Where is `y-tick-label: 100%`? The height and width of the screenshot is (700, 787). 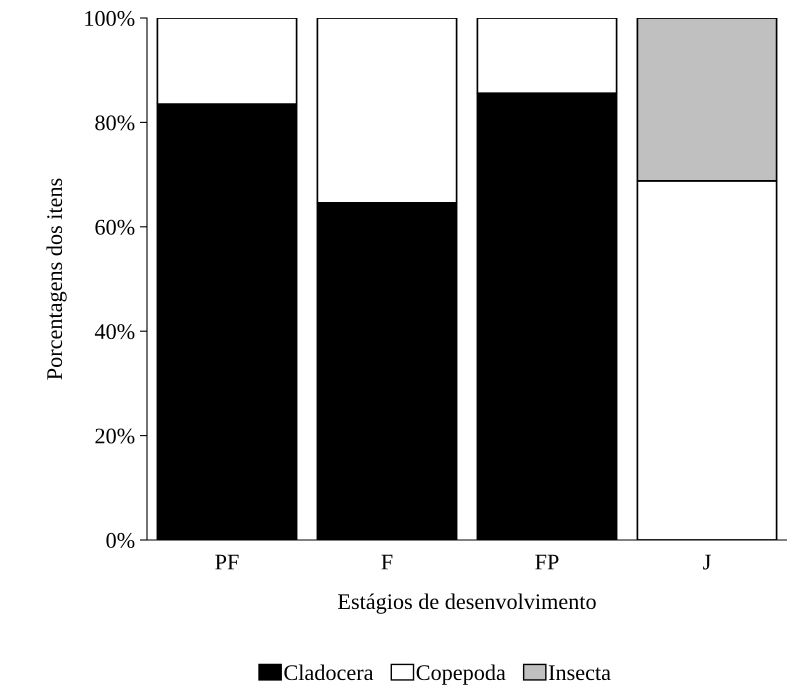 y-tick-label: 100% is located at coordinates (109, 18).